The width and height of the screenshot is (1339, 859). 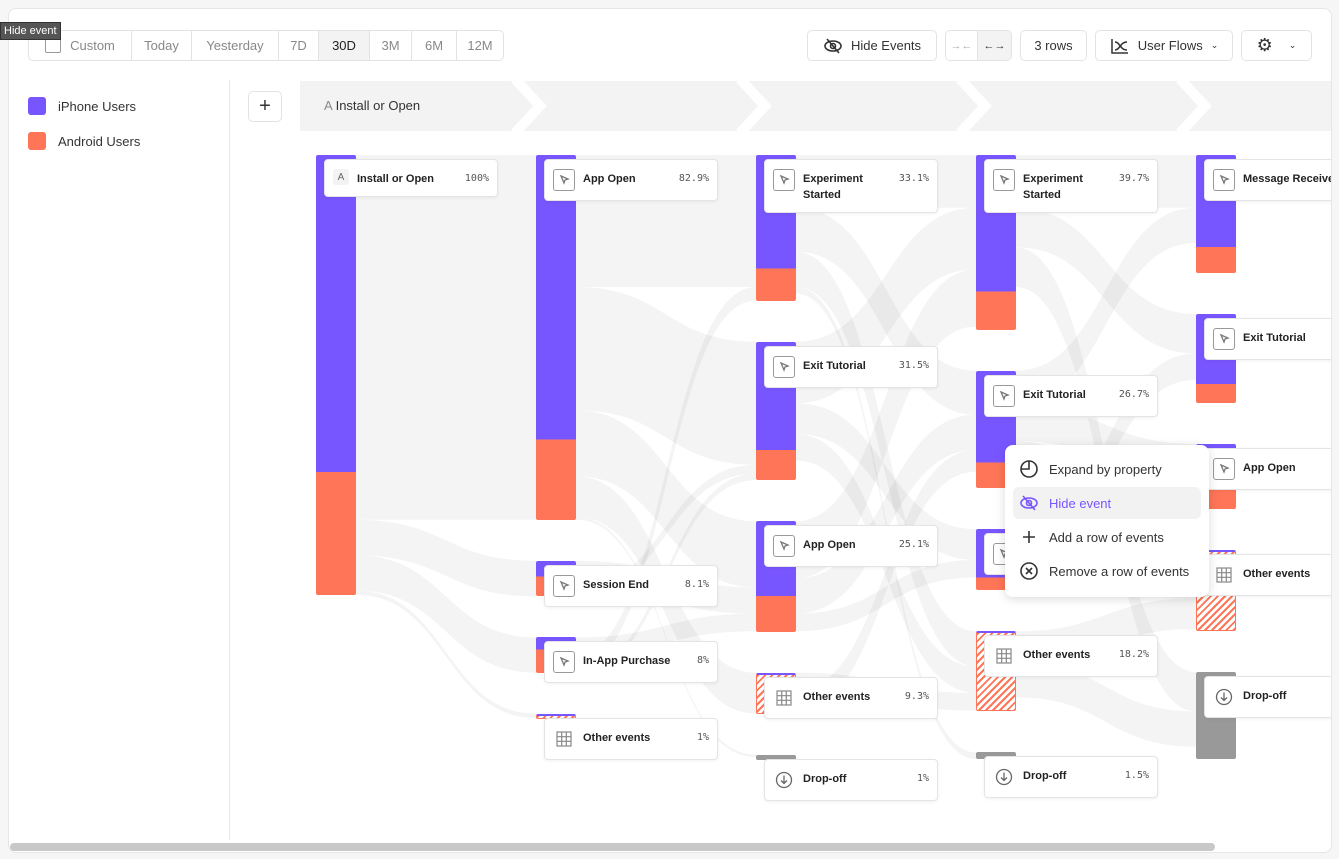 I want to click on step-a-label: A Install or Open, so click(x=372, y=105).